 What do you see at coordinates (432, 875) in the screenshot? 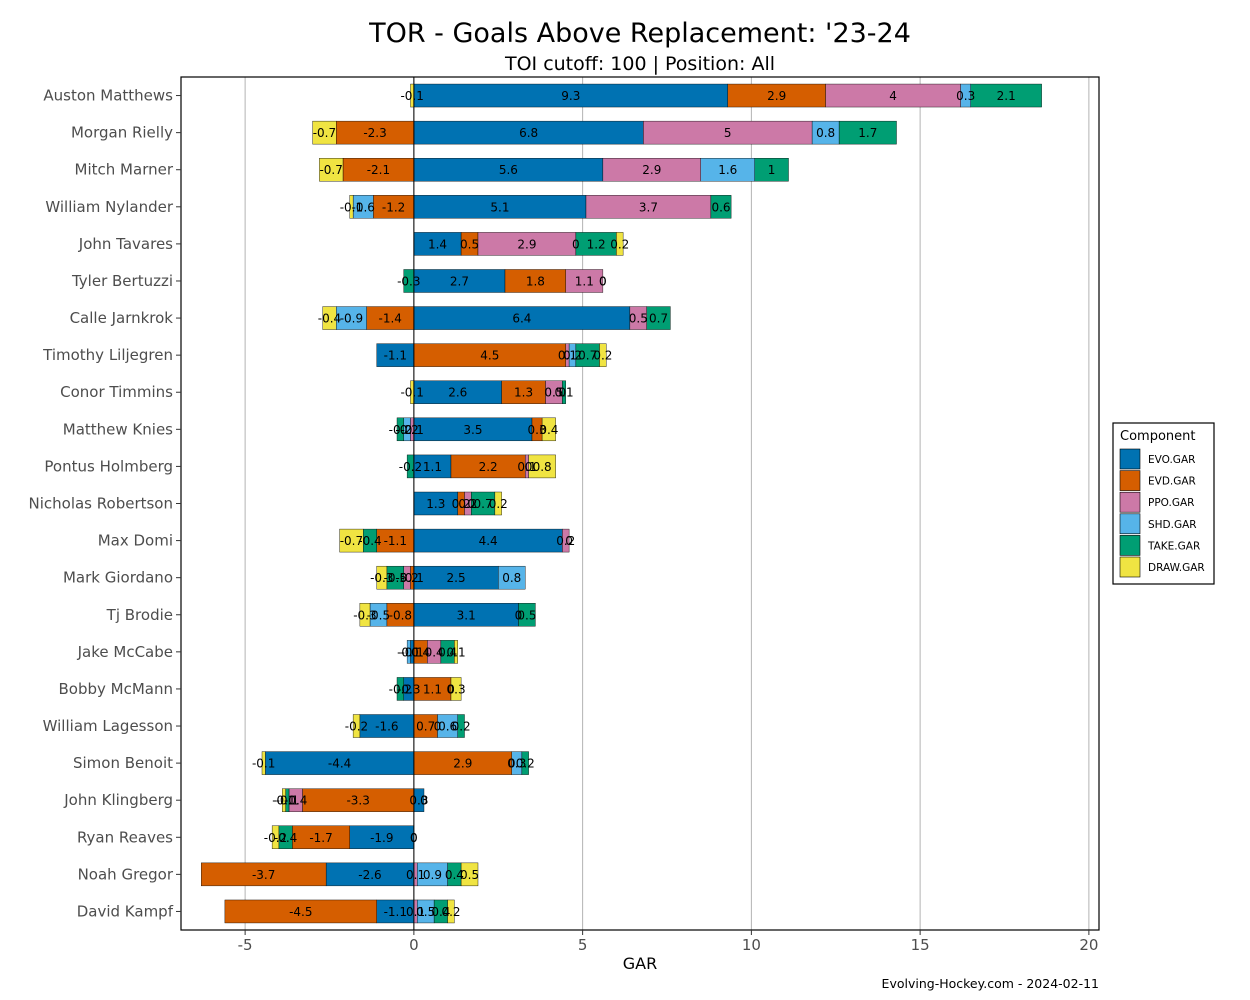
I see `bar-value-label: 0.9` at bounding box center [432, 875].